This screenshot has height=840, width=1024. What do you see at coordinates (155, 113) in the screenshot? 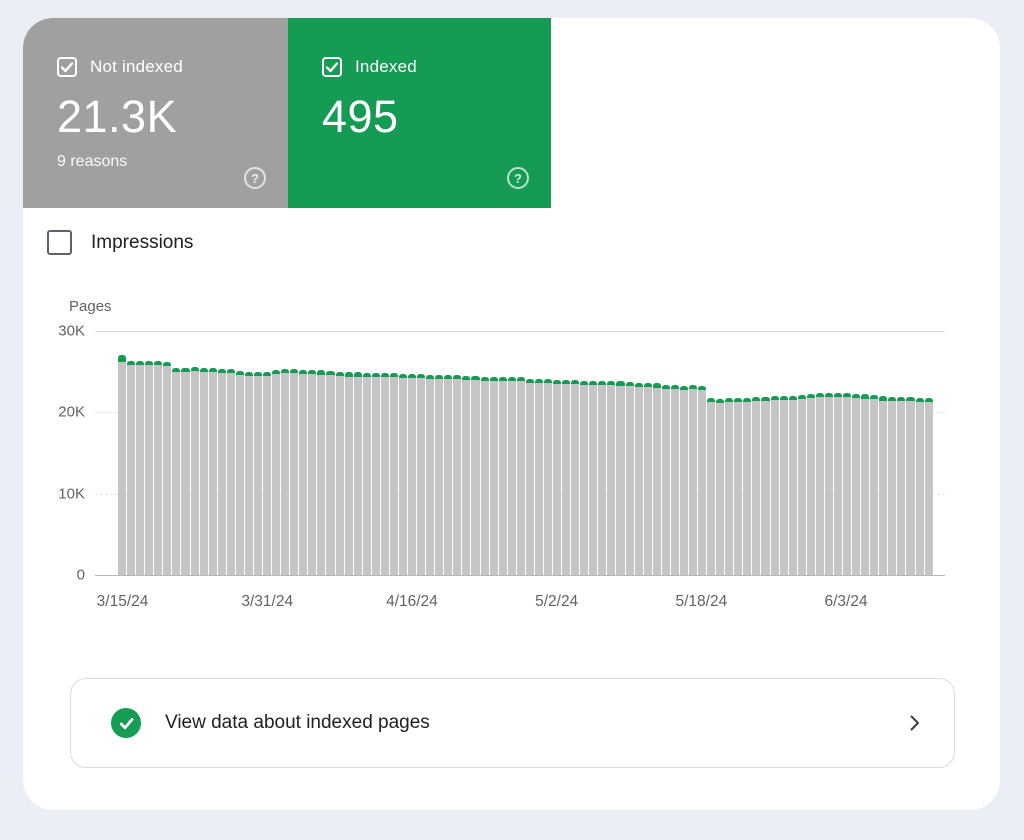
I see `not-indexed-card: Not indexed 21.3K 9 reasons ?` at bounding box center [155, 113].